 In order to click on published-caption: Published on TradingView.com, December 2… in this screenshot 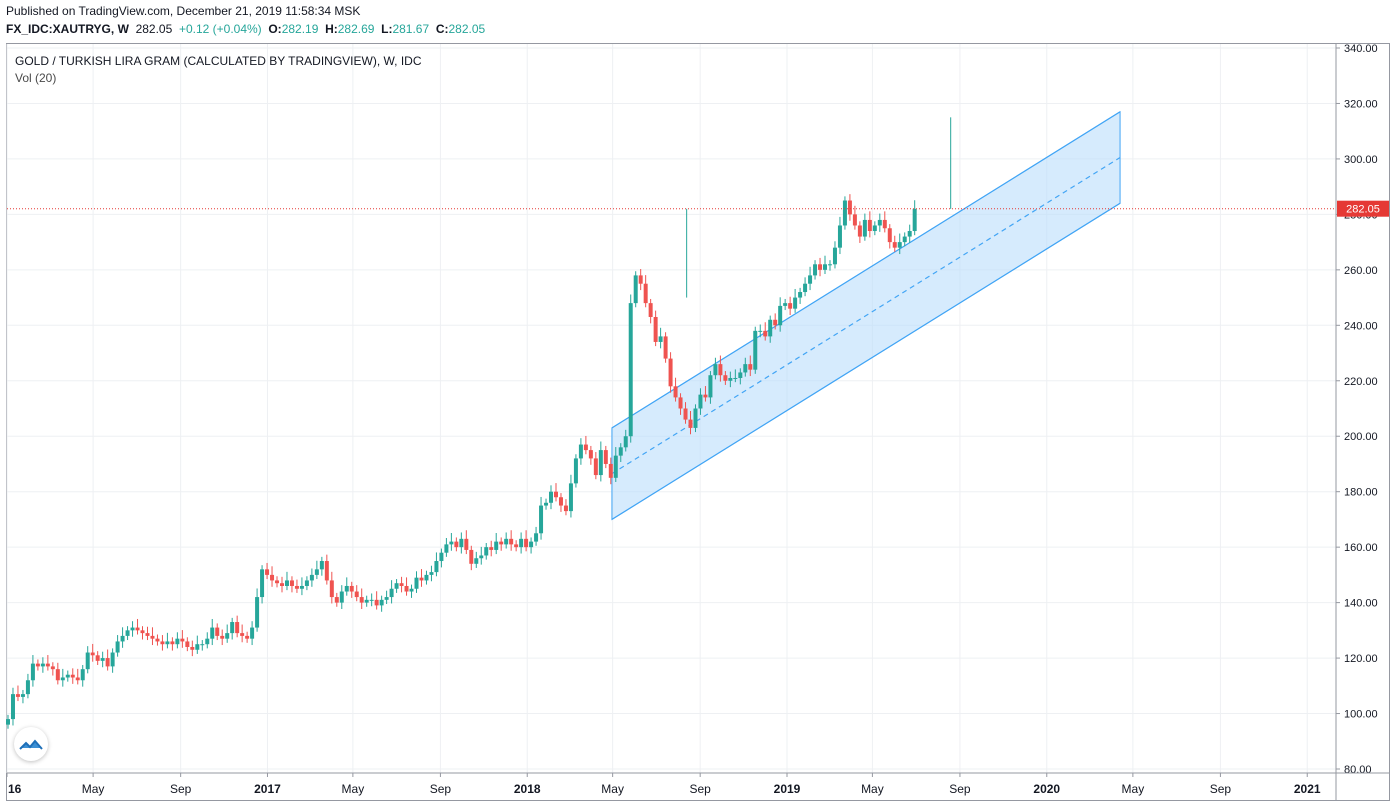, I will do `click(183, 11)`.